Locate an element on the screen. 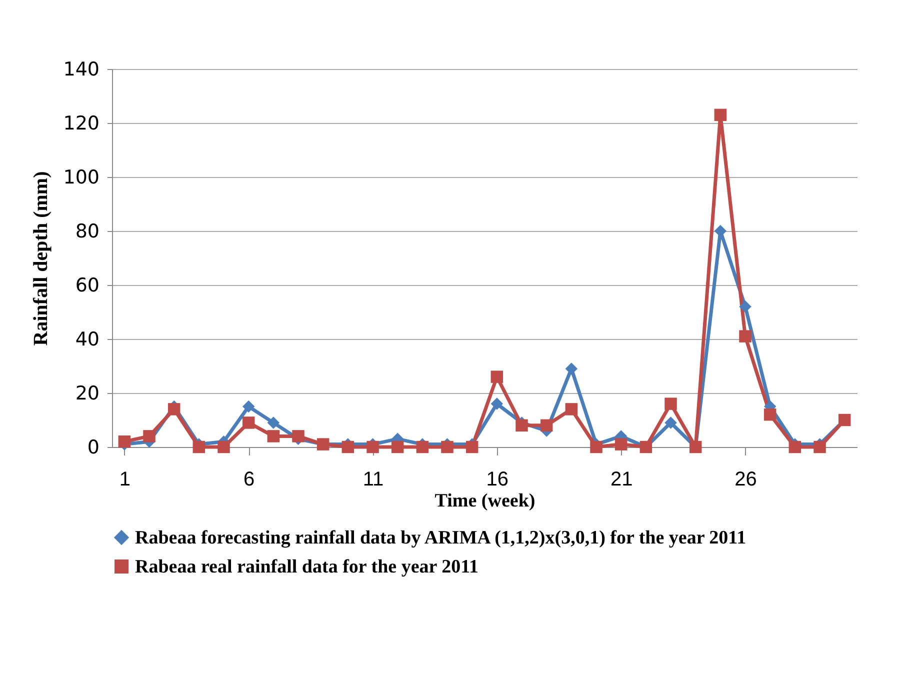 This screenshot has width=921, height=679. y-tick-label: 120 is located at coordinates (81, 123).